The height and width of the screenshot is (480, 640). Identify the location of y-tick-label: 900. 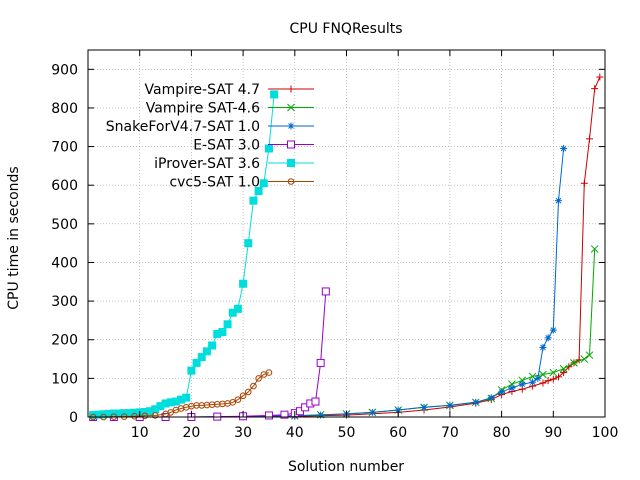
(64, 70).